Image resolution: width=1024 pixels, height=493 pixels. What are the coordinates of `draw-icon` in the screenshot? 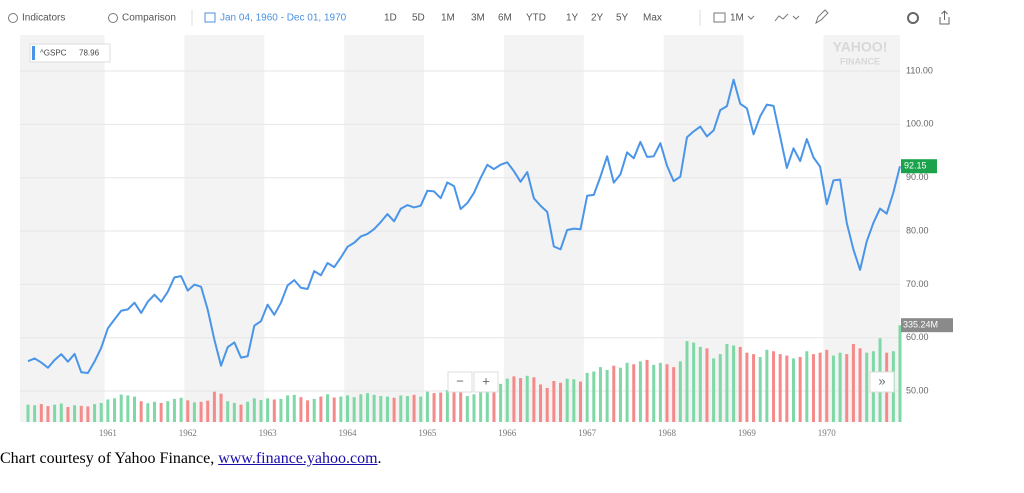 It's located at (822, 17).